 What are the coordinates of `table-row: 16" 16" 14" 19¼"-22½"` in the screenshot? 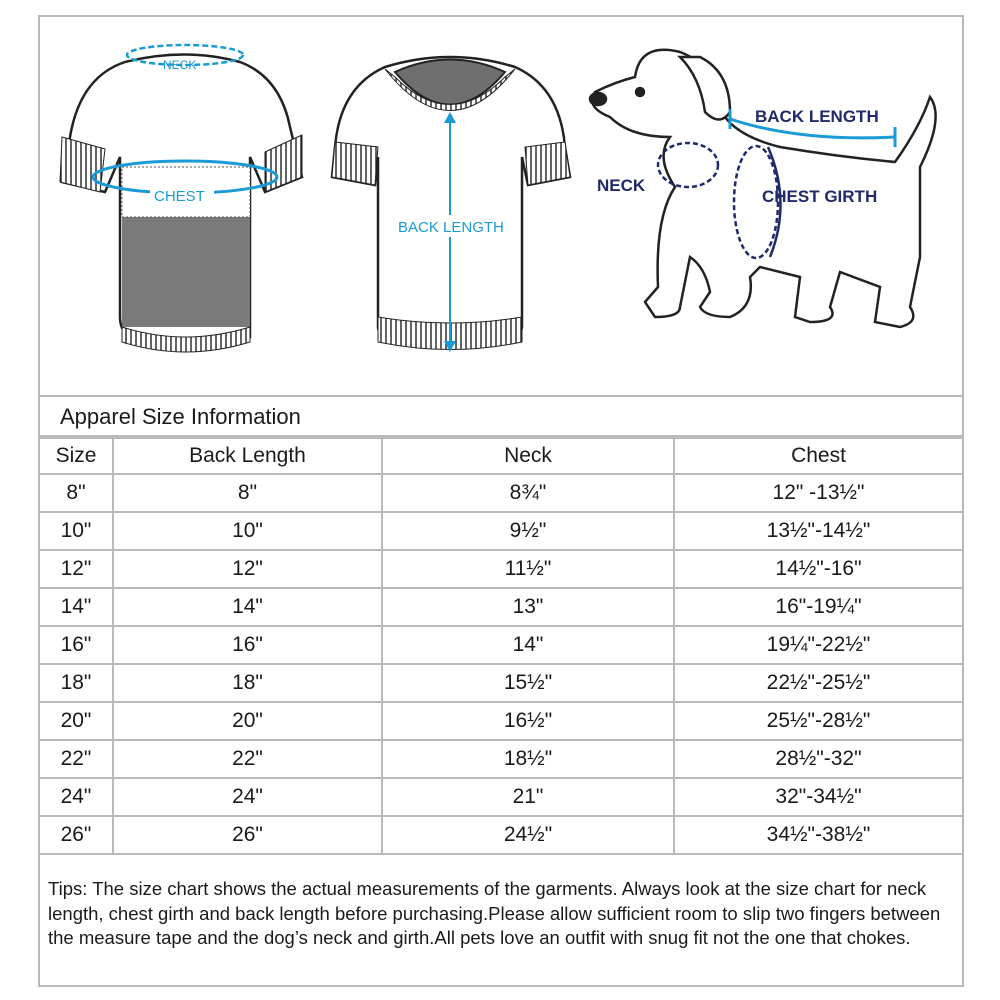 It's located at (501, 645).